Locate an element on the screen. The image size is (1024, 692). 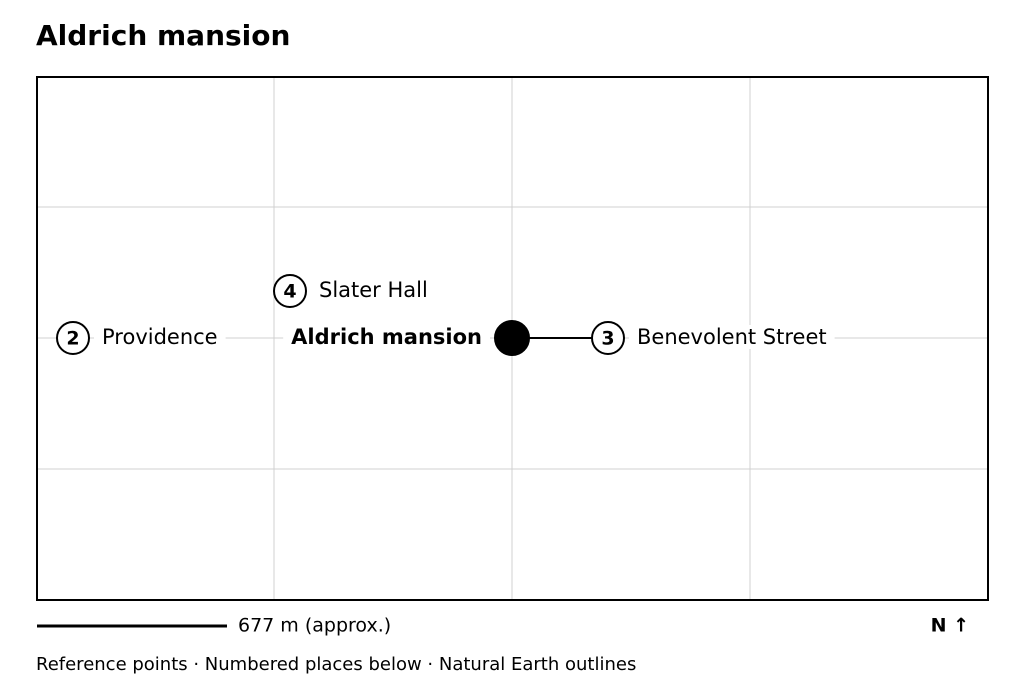
place-number: 4 is located at coordinates (289, 292).